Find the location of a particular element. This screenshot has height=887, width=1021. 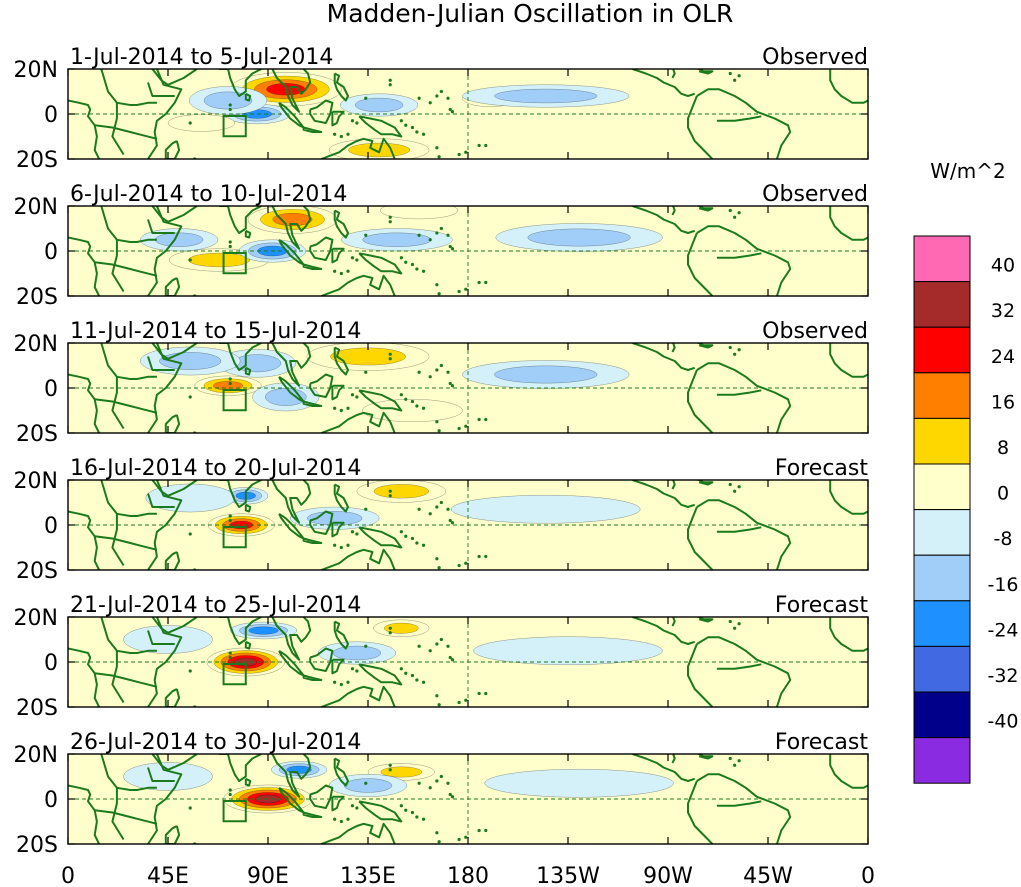

colorbar-label: -32 is located at coordinates (1002, 676).